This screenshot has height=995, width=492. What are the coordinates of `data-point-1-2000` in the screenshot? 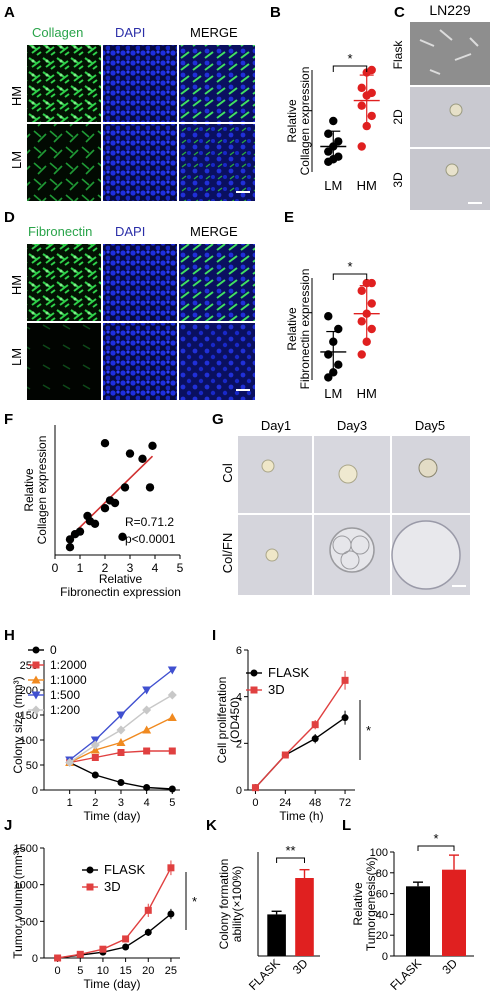 It's located at (121, 752).